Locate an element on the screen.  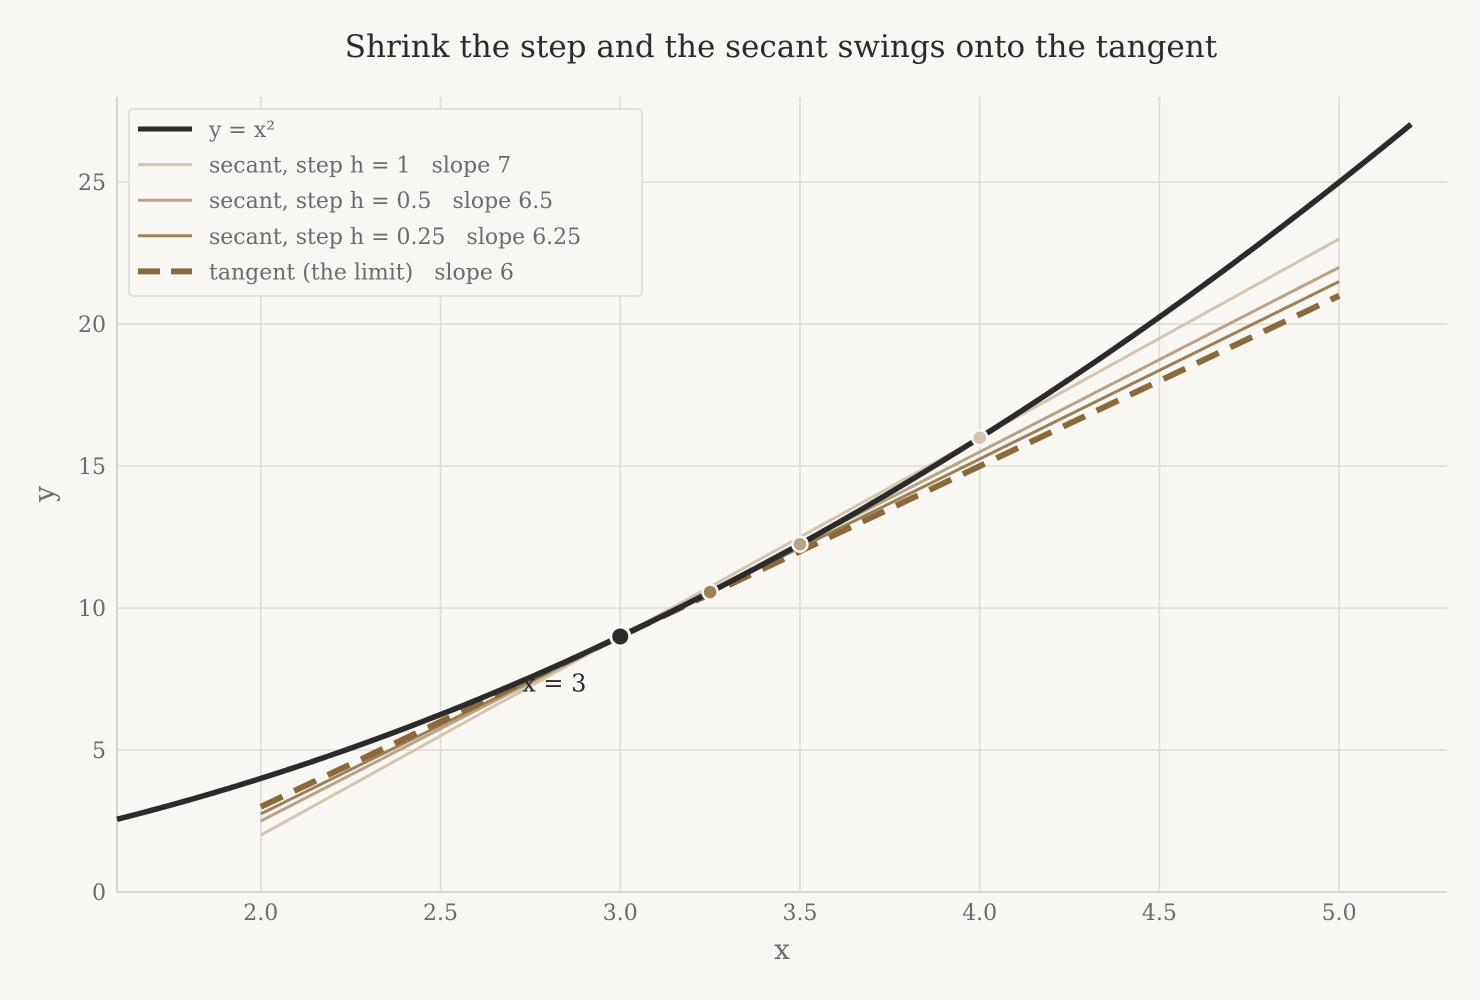
x-axis-label: x is located at coordinates (782, 949).